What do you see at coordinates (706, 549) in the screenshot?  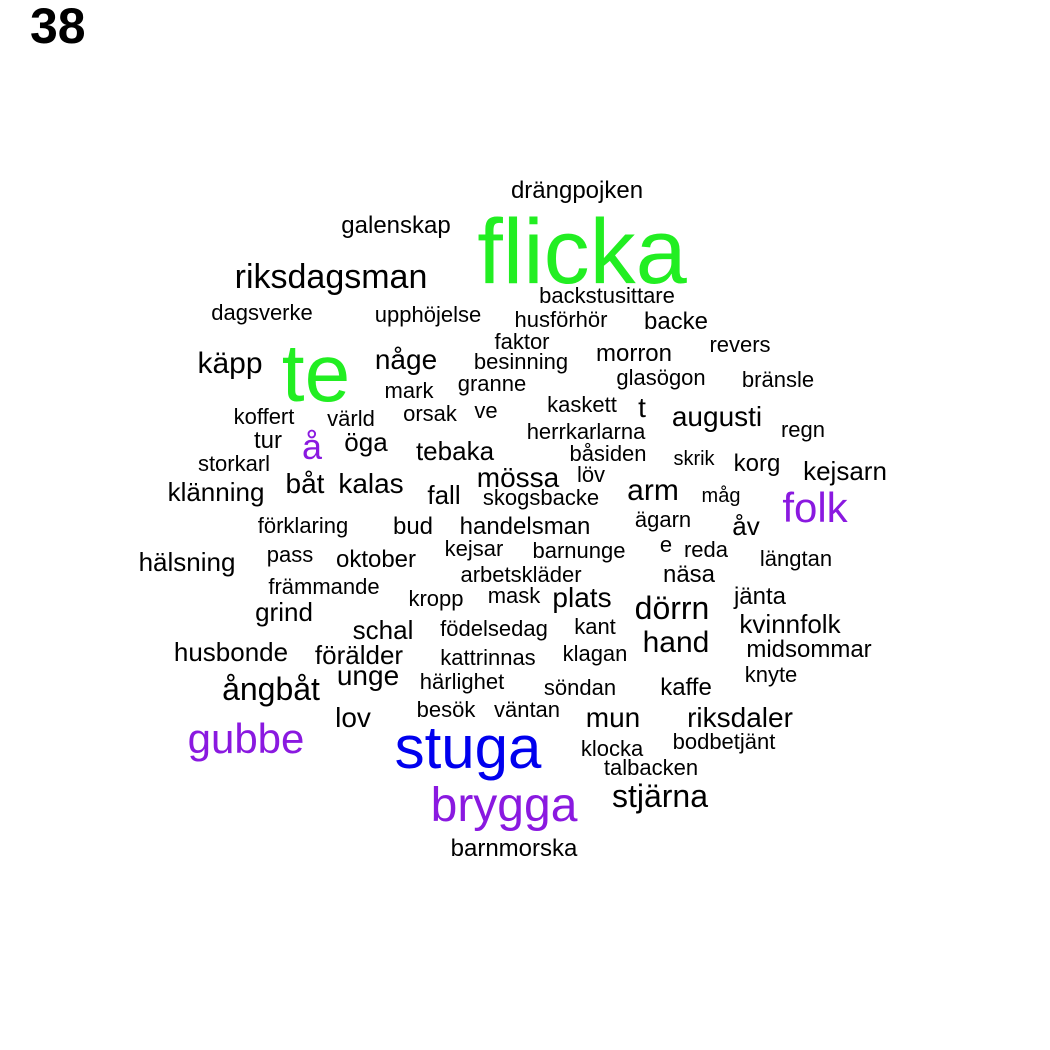 I see `word-reda: reda` at bounding box center [706, 549].